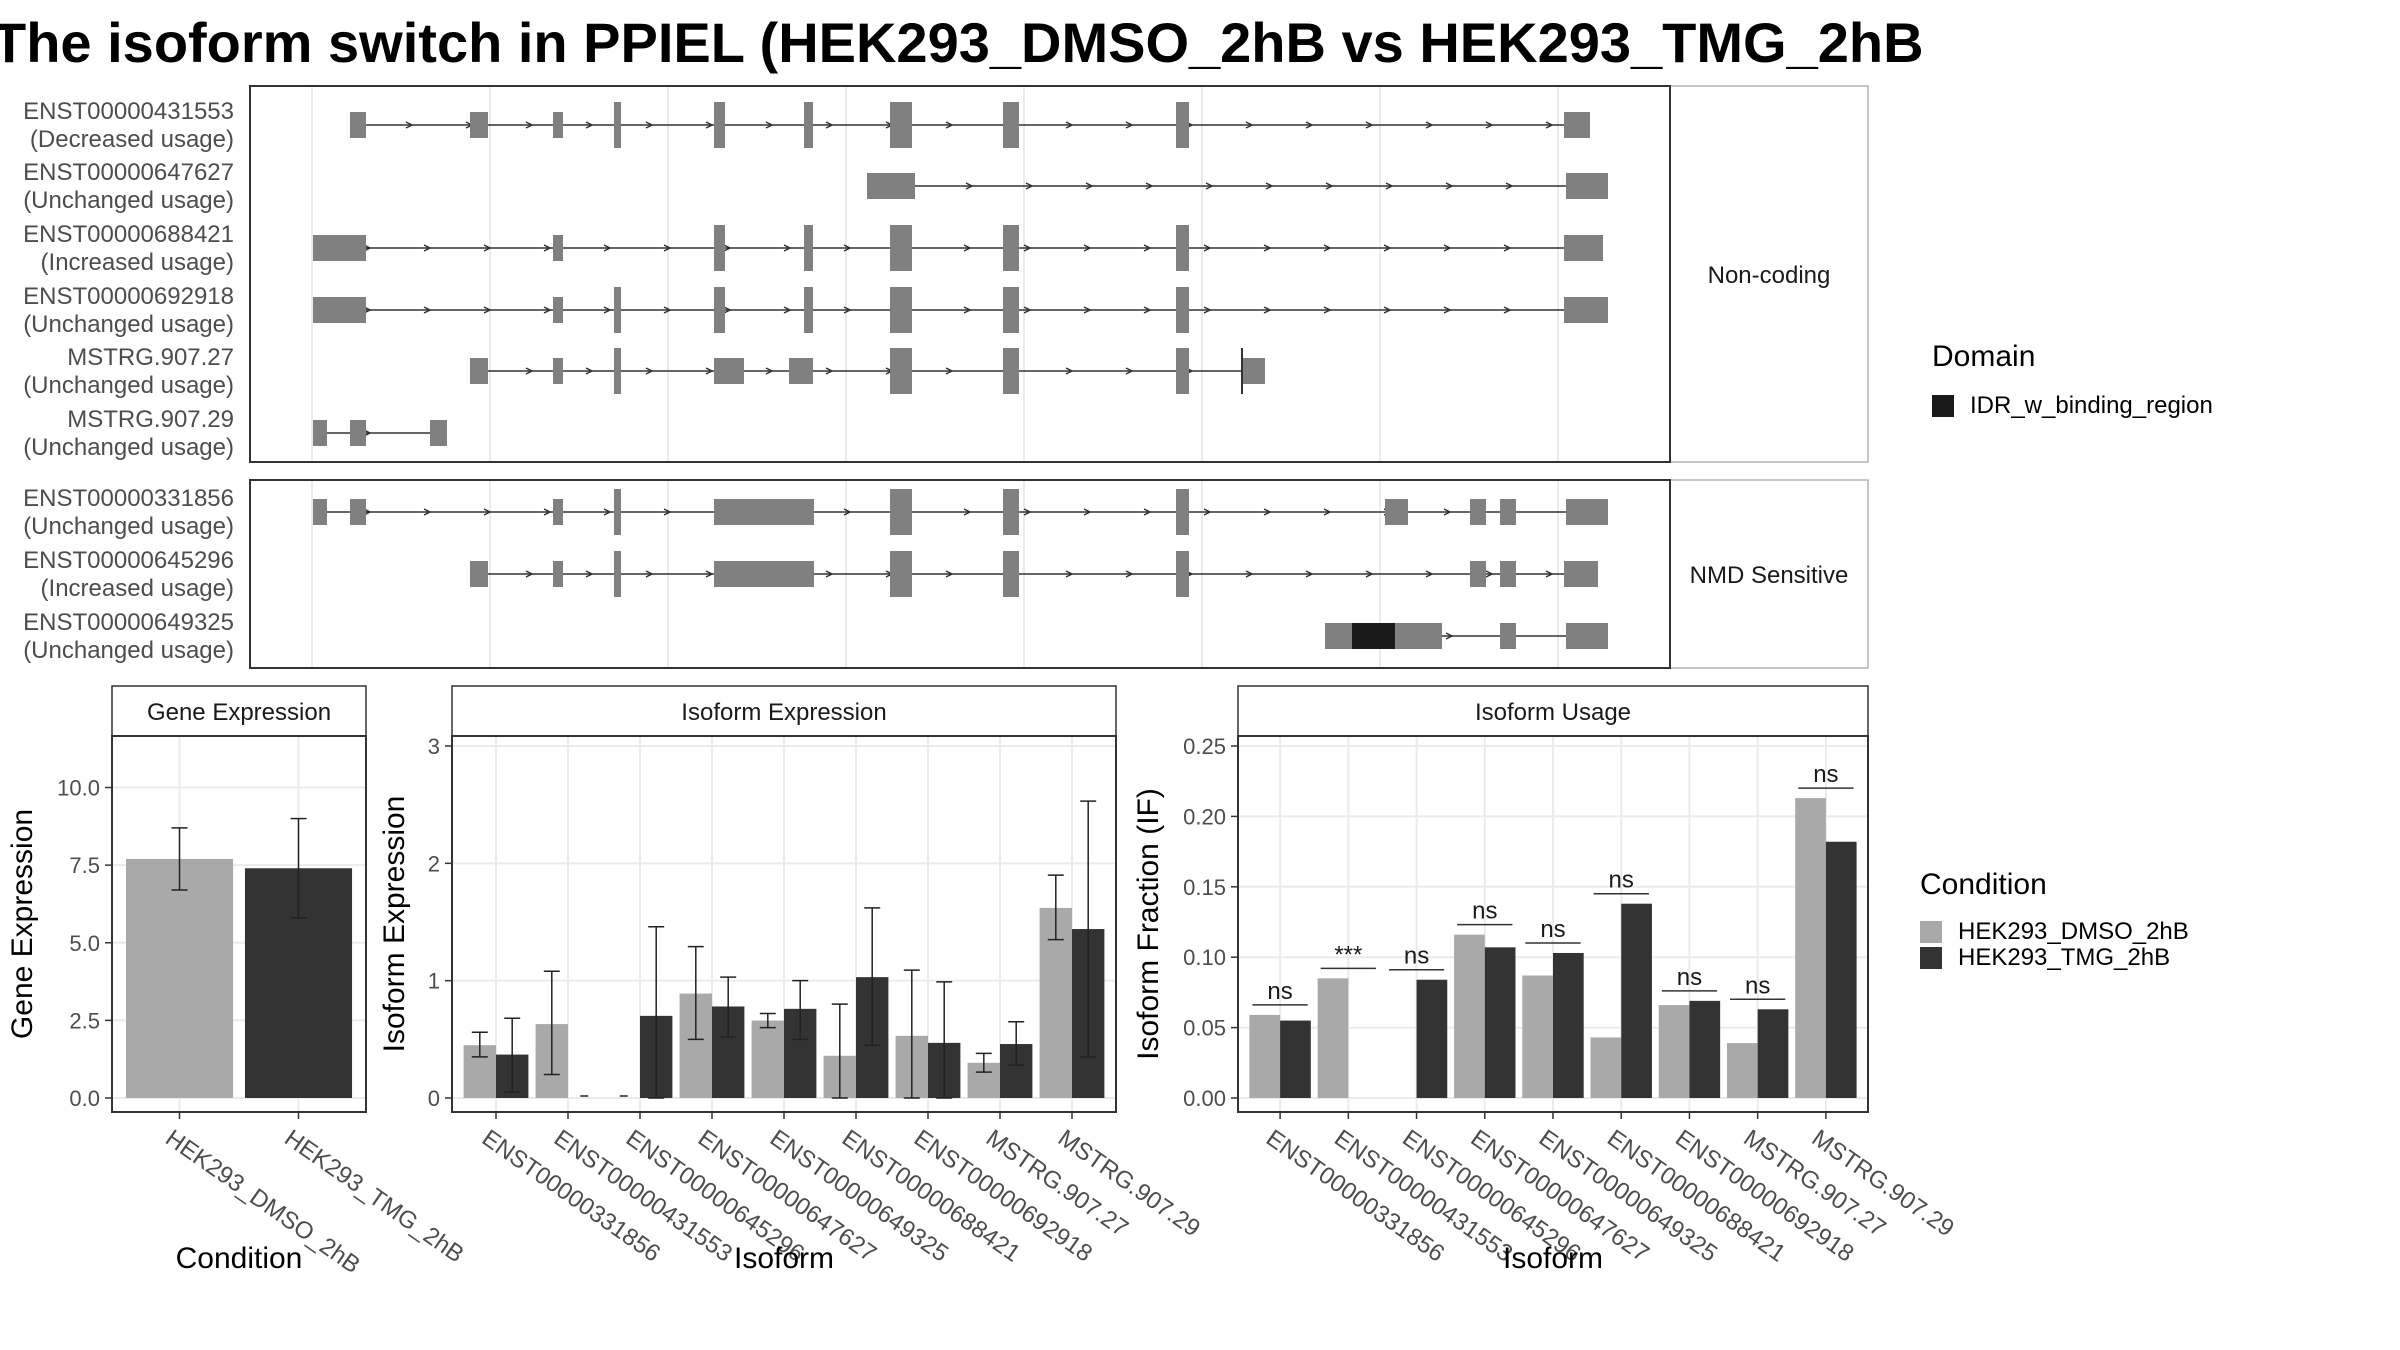  What do you see at coordinates (2054, 932) in the screenshot?
I see `condition-legend-item-dmso: HEK293_DMSO_2hB` at bounding box center [2054, 932].